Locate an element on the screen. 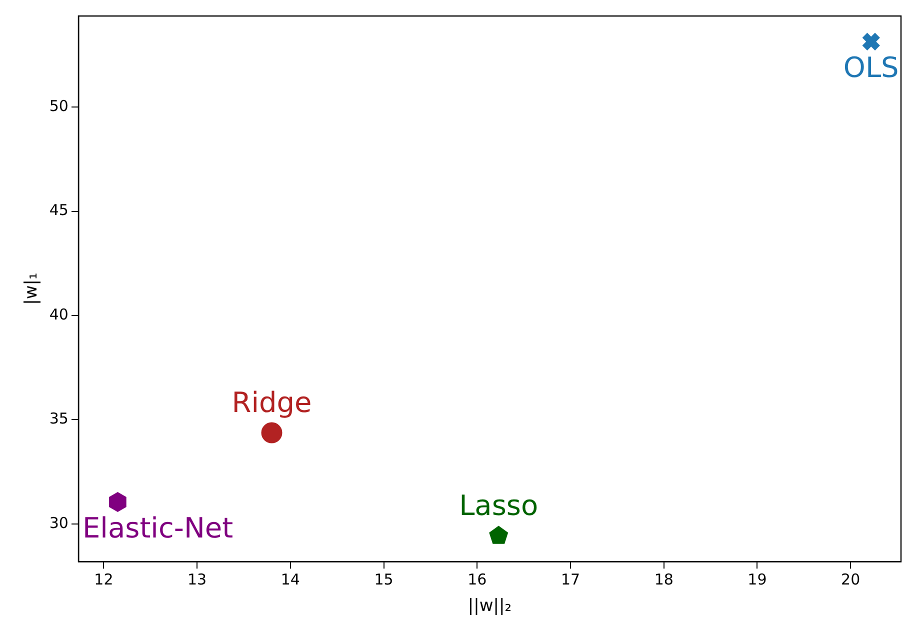 The height and width of the screenshot is (625, 917). y-axis-title: |w|₁ is located at coordinates (32, 288).